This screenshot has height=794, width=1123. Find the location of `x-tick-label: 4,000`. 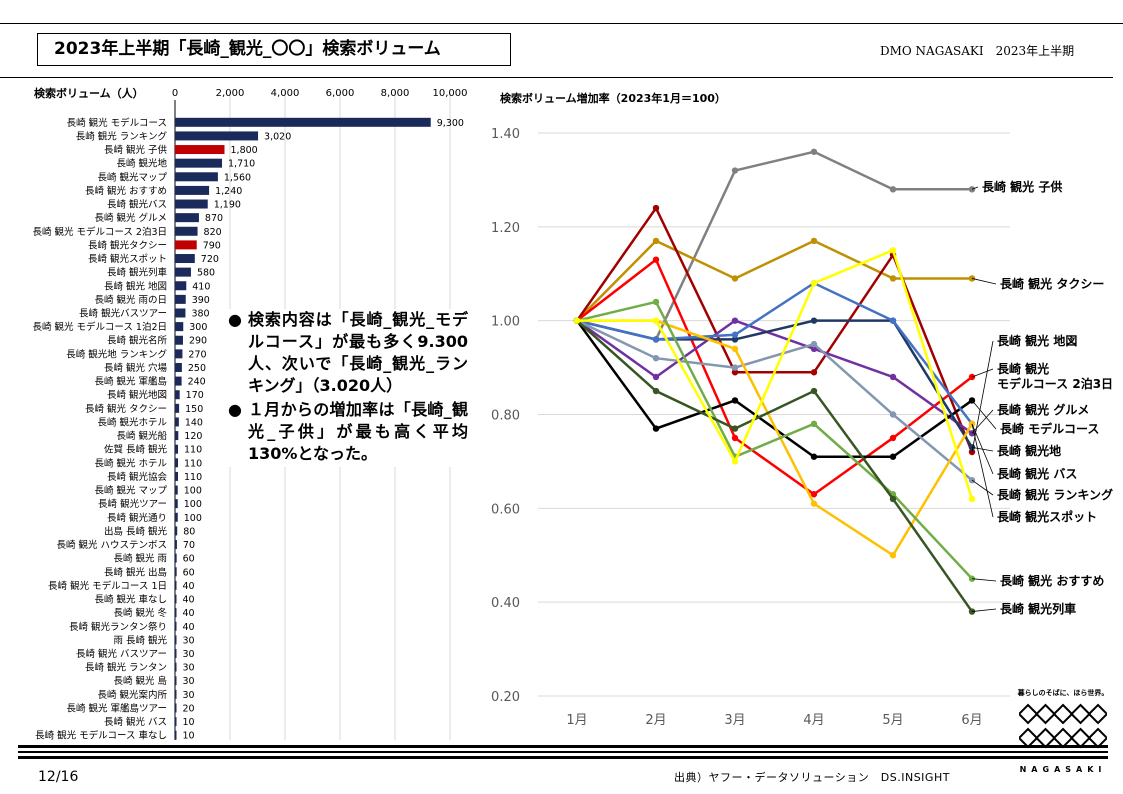

x-tick-label: 4,000 is located at coordinates (285, 93).